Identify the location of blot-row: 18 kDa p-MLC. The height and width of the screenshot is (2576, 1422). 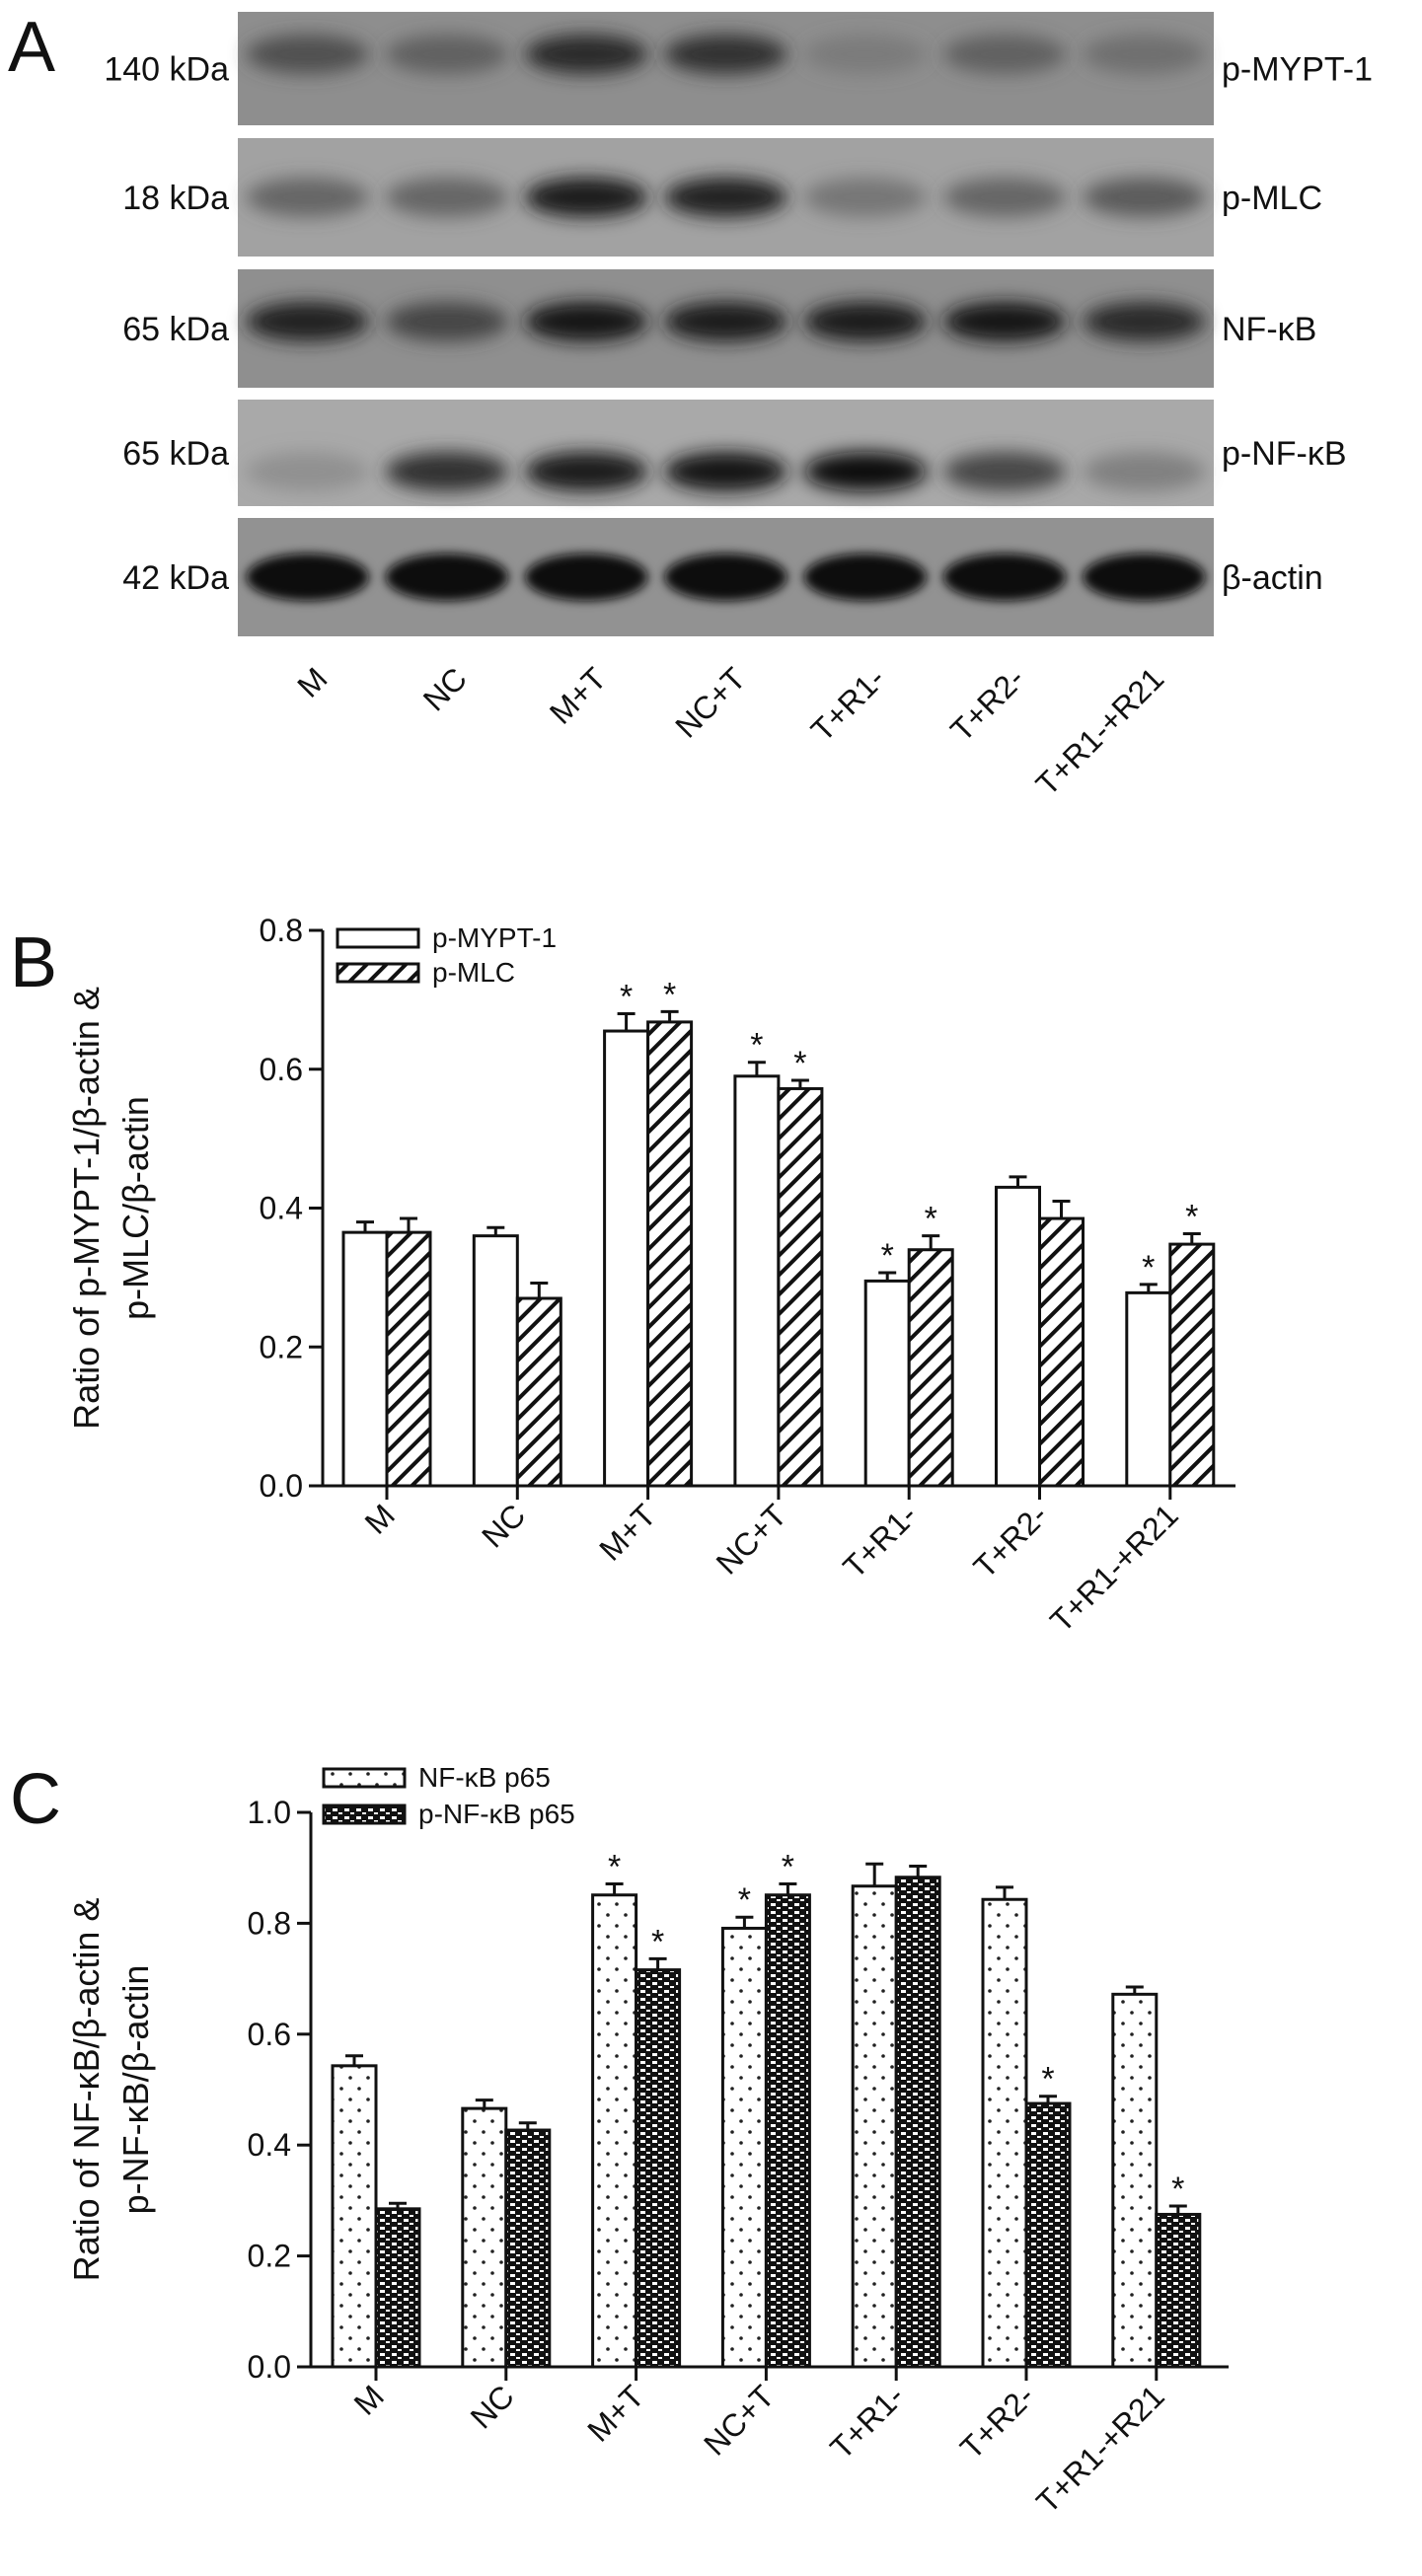
(722, 197).